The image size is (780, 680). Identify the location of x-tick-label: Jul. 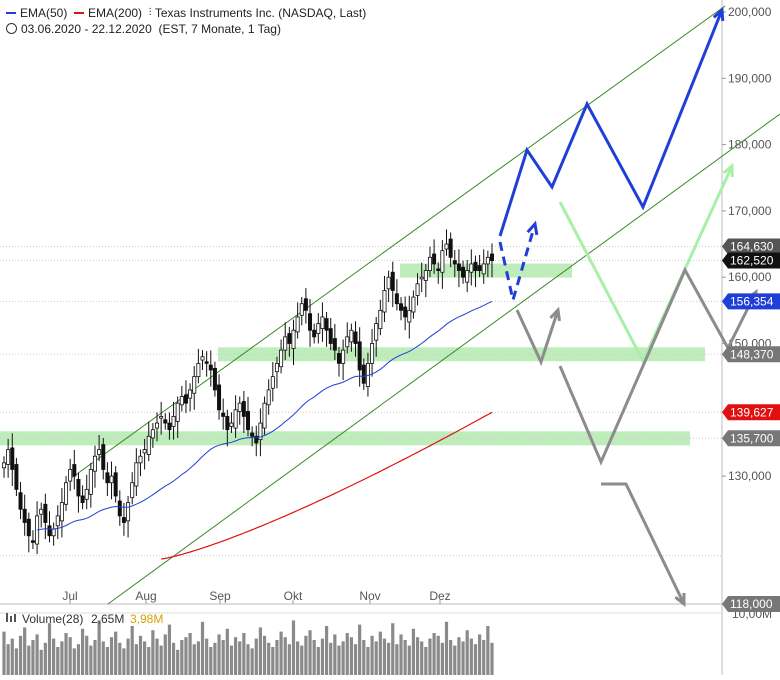
(69, 596).